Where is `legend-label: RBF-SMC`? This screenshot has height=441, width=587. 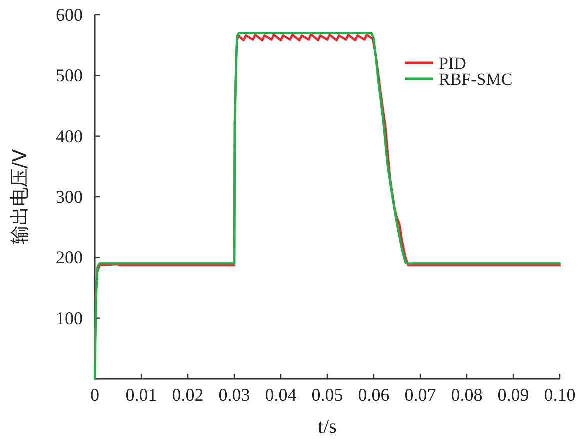 legend-label: RBF-SMC is located at coordinates (476, 79).